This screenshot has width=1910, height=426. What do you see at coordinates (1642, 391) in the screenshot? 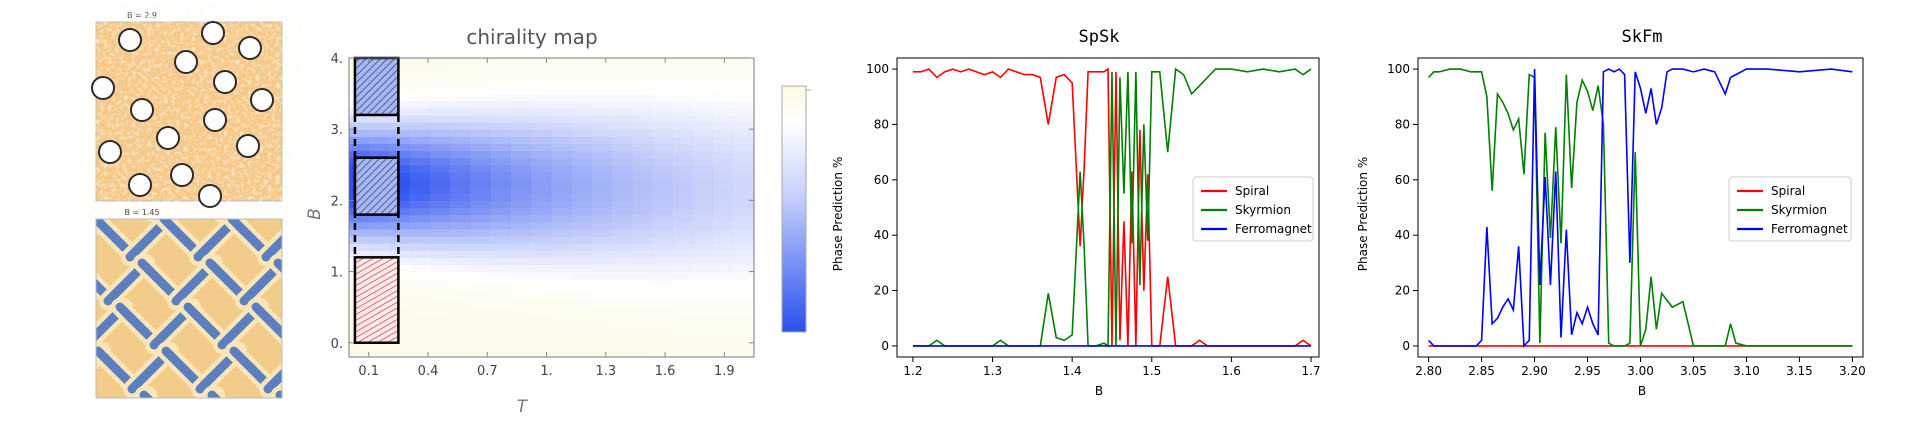
I see `x-axis-label: B` at bounding box center [1642, 391].